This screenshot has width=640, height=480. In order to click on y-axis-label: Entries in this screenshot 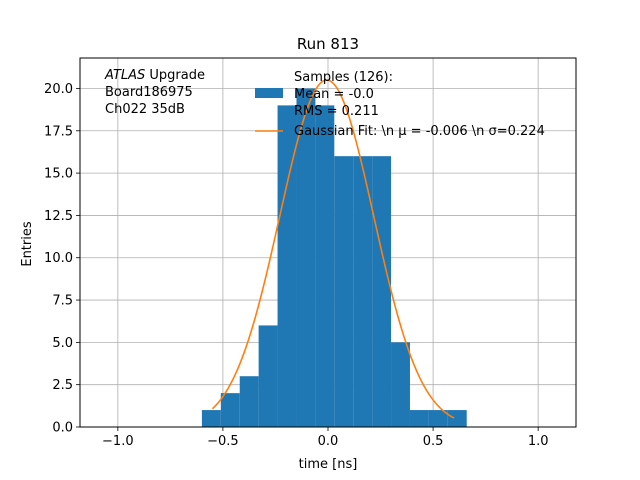, I will do `click(27, 244)`.